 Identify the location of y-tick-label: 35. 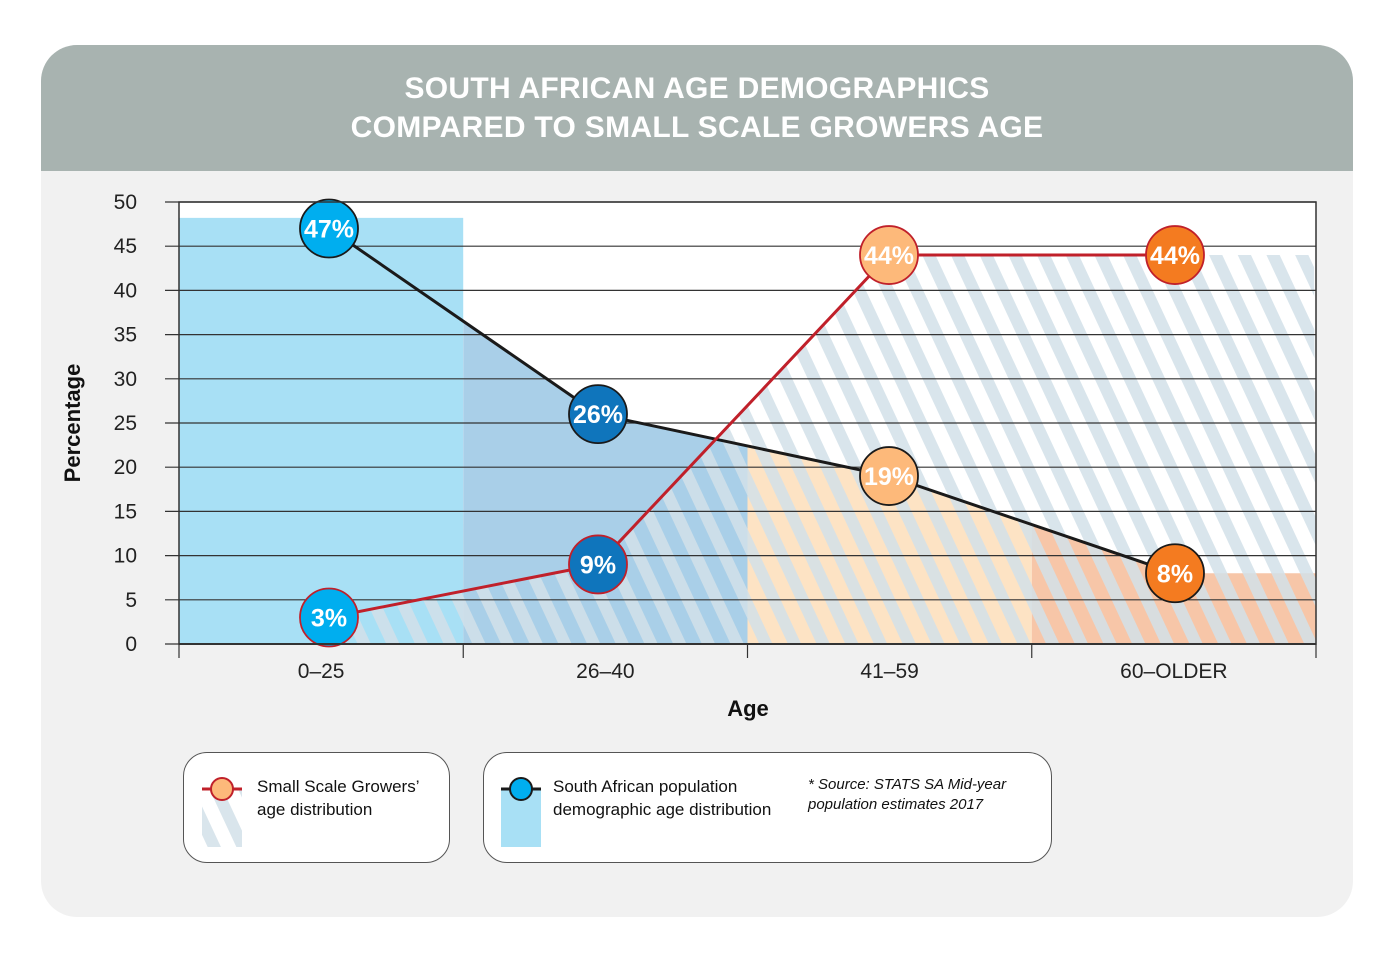
(125, 335).